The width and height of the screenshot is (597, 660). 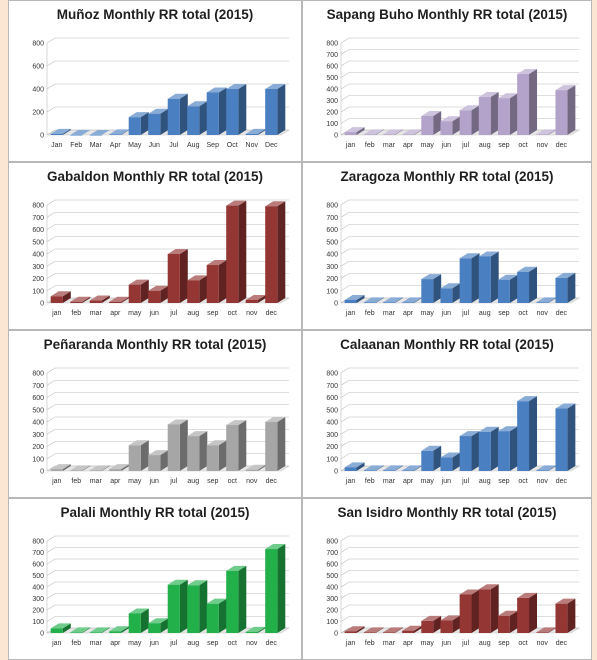 What do you see at coordinates (56, 145) in the screenshot?
I see `x-tick-label: Jan` at bounding box center [56, 145].